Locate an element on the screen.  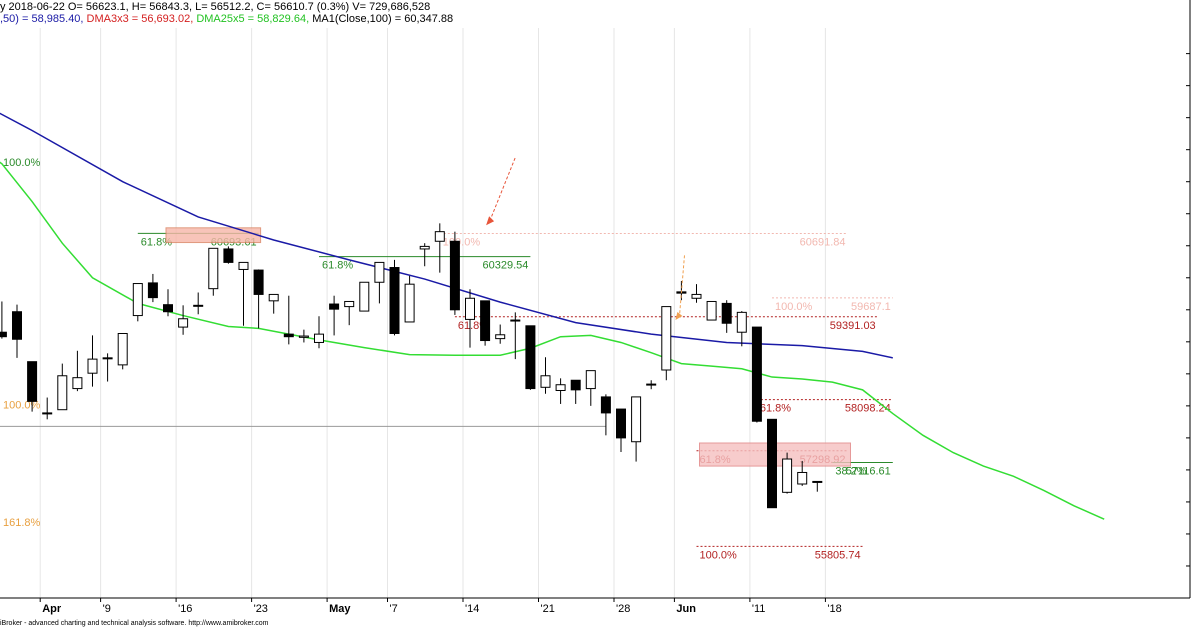
x-tick-label: '23 is located at coordinates (261, 609).